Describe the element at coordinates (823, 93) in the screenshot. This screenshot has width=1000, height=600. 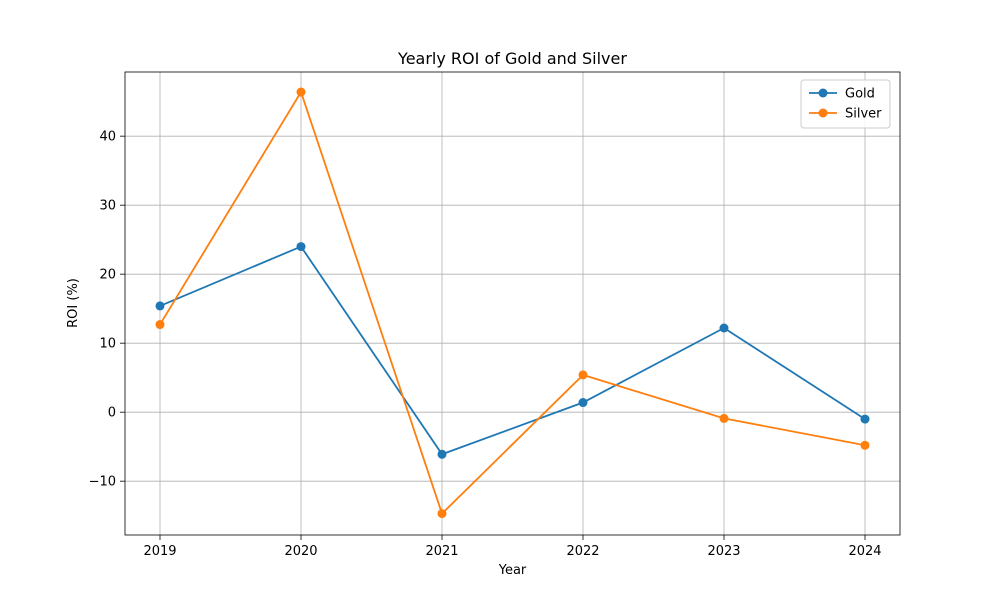
I see `gold-legend-swatch-marker` at that location.